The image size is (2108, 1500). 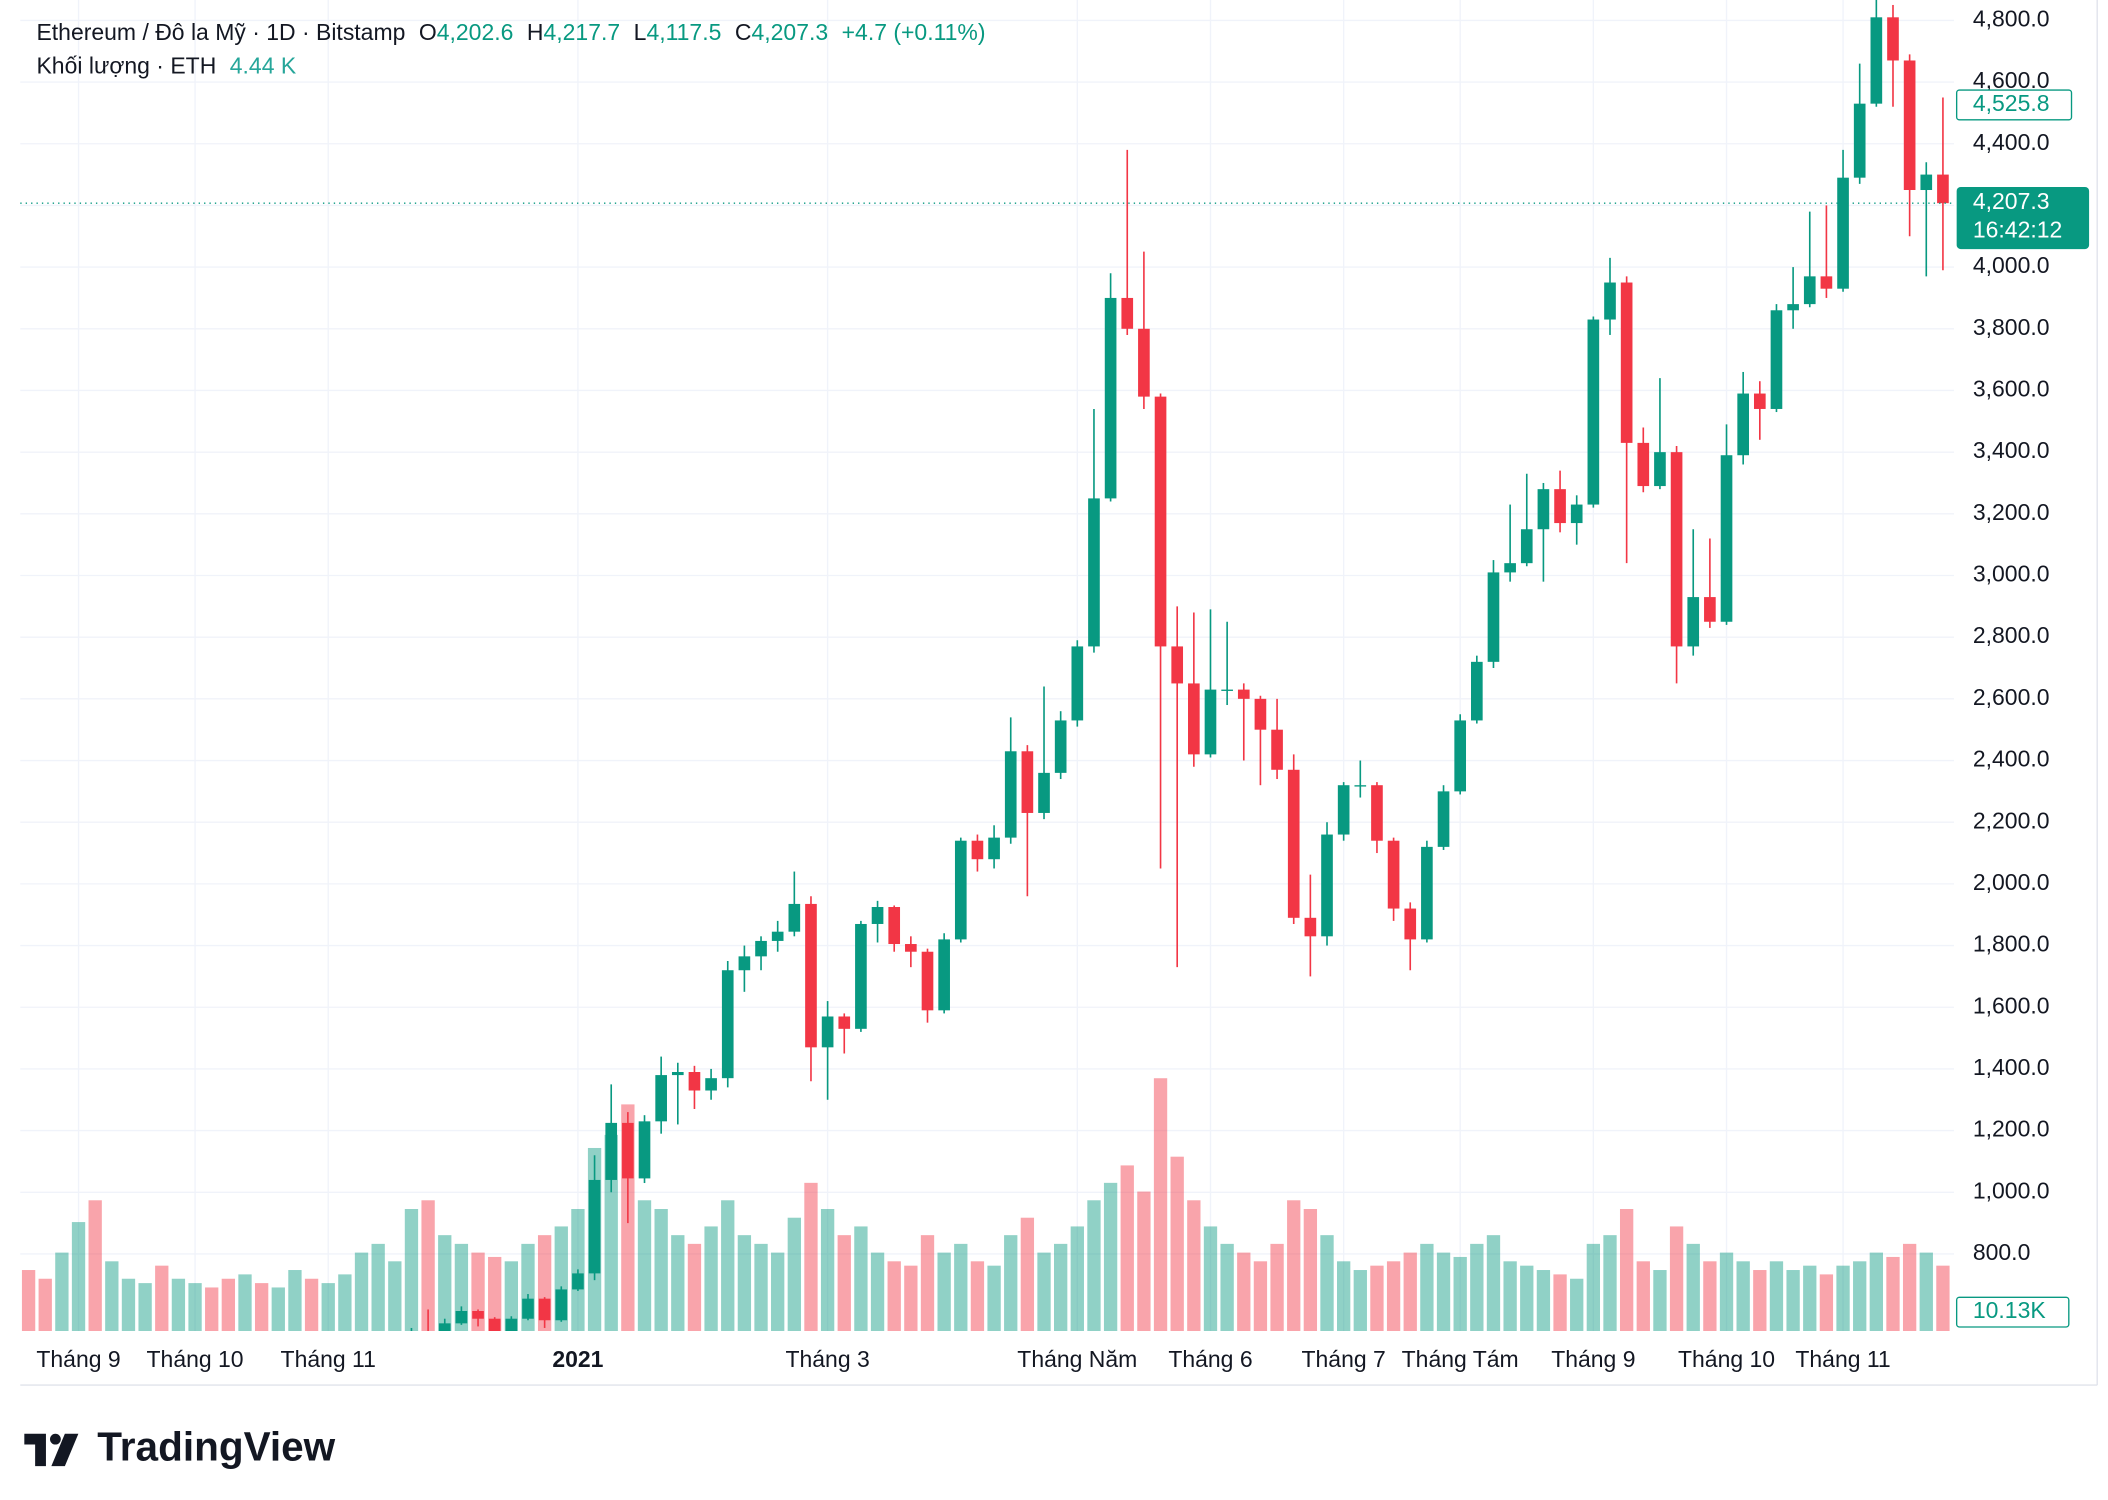 What do you see at coordinates (2011, 944) in the screenshot?
I see `y-tick-label: 1,800.0` at bounding box center [2011, 944].